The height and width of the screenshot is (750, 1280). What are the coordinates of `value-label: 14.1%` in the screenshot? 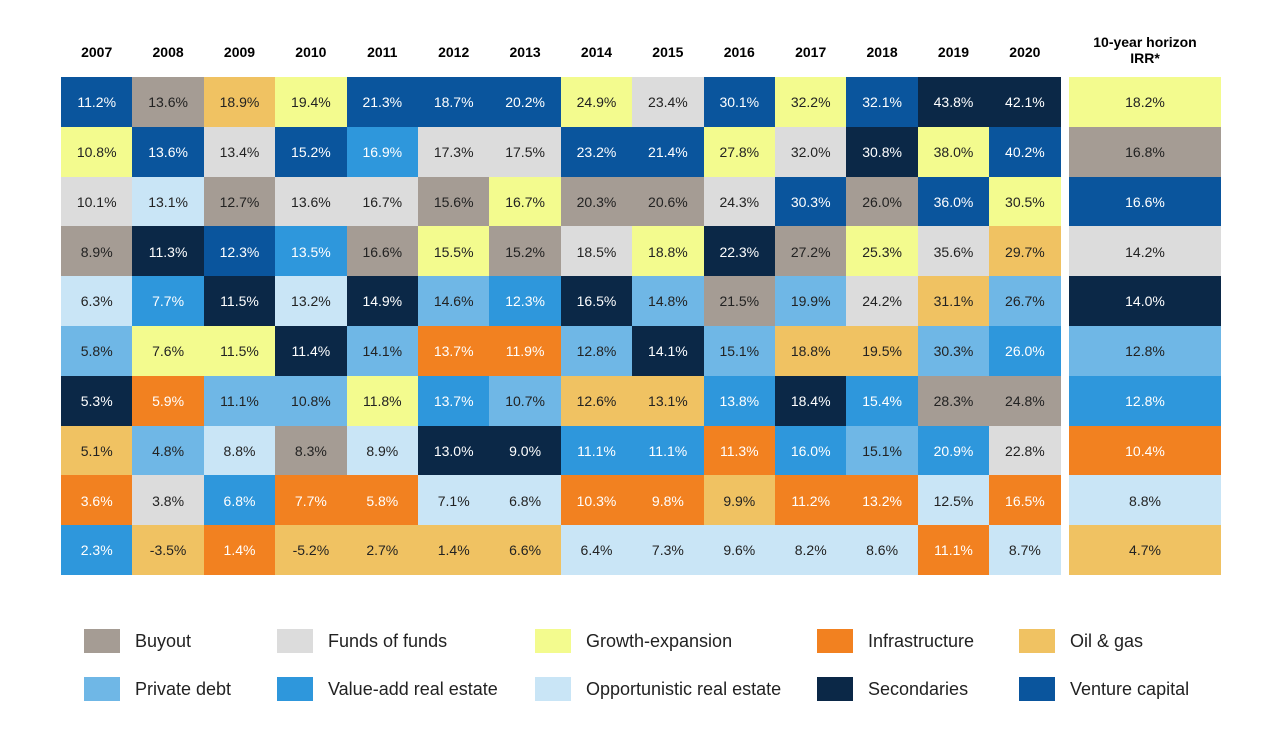 It's located at (668, 351).